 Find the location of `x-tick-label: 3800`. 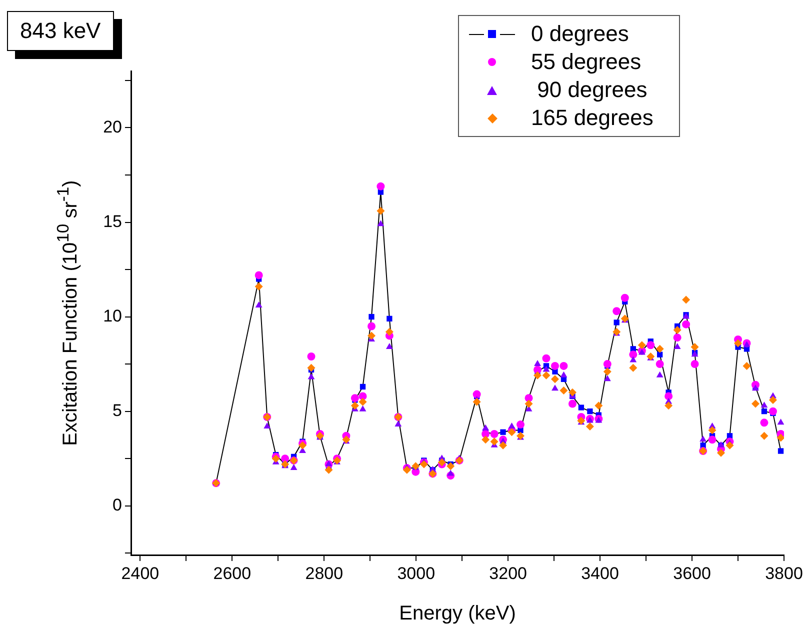

x-tick-label: 3800 is located at coordinates (784, 573).